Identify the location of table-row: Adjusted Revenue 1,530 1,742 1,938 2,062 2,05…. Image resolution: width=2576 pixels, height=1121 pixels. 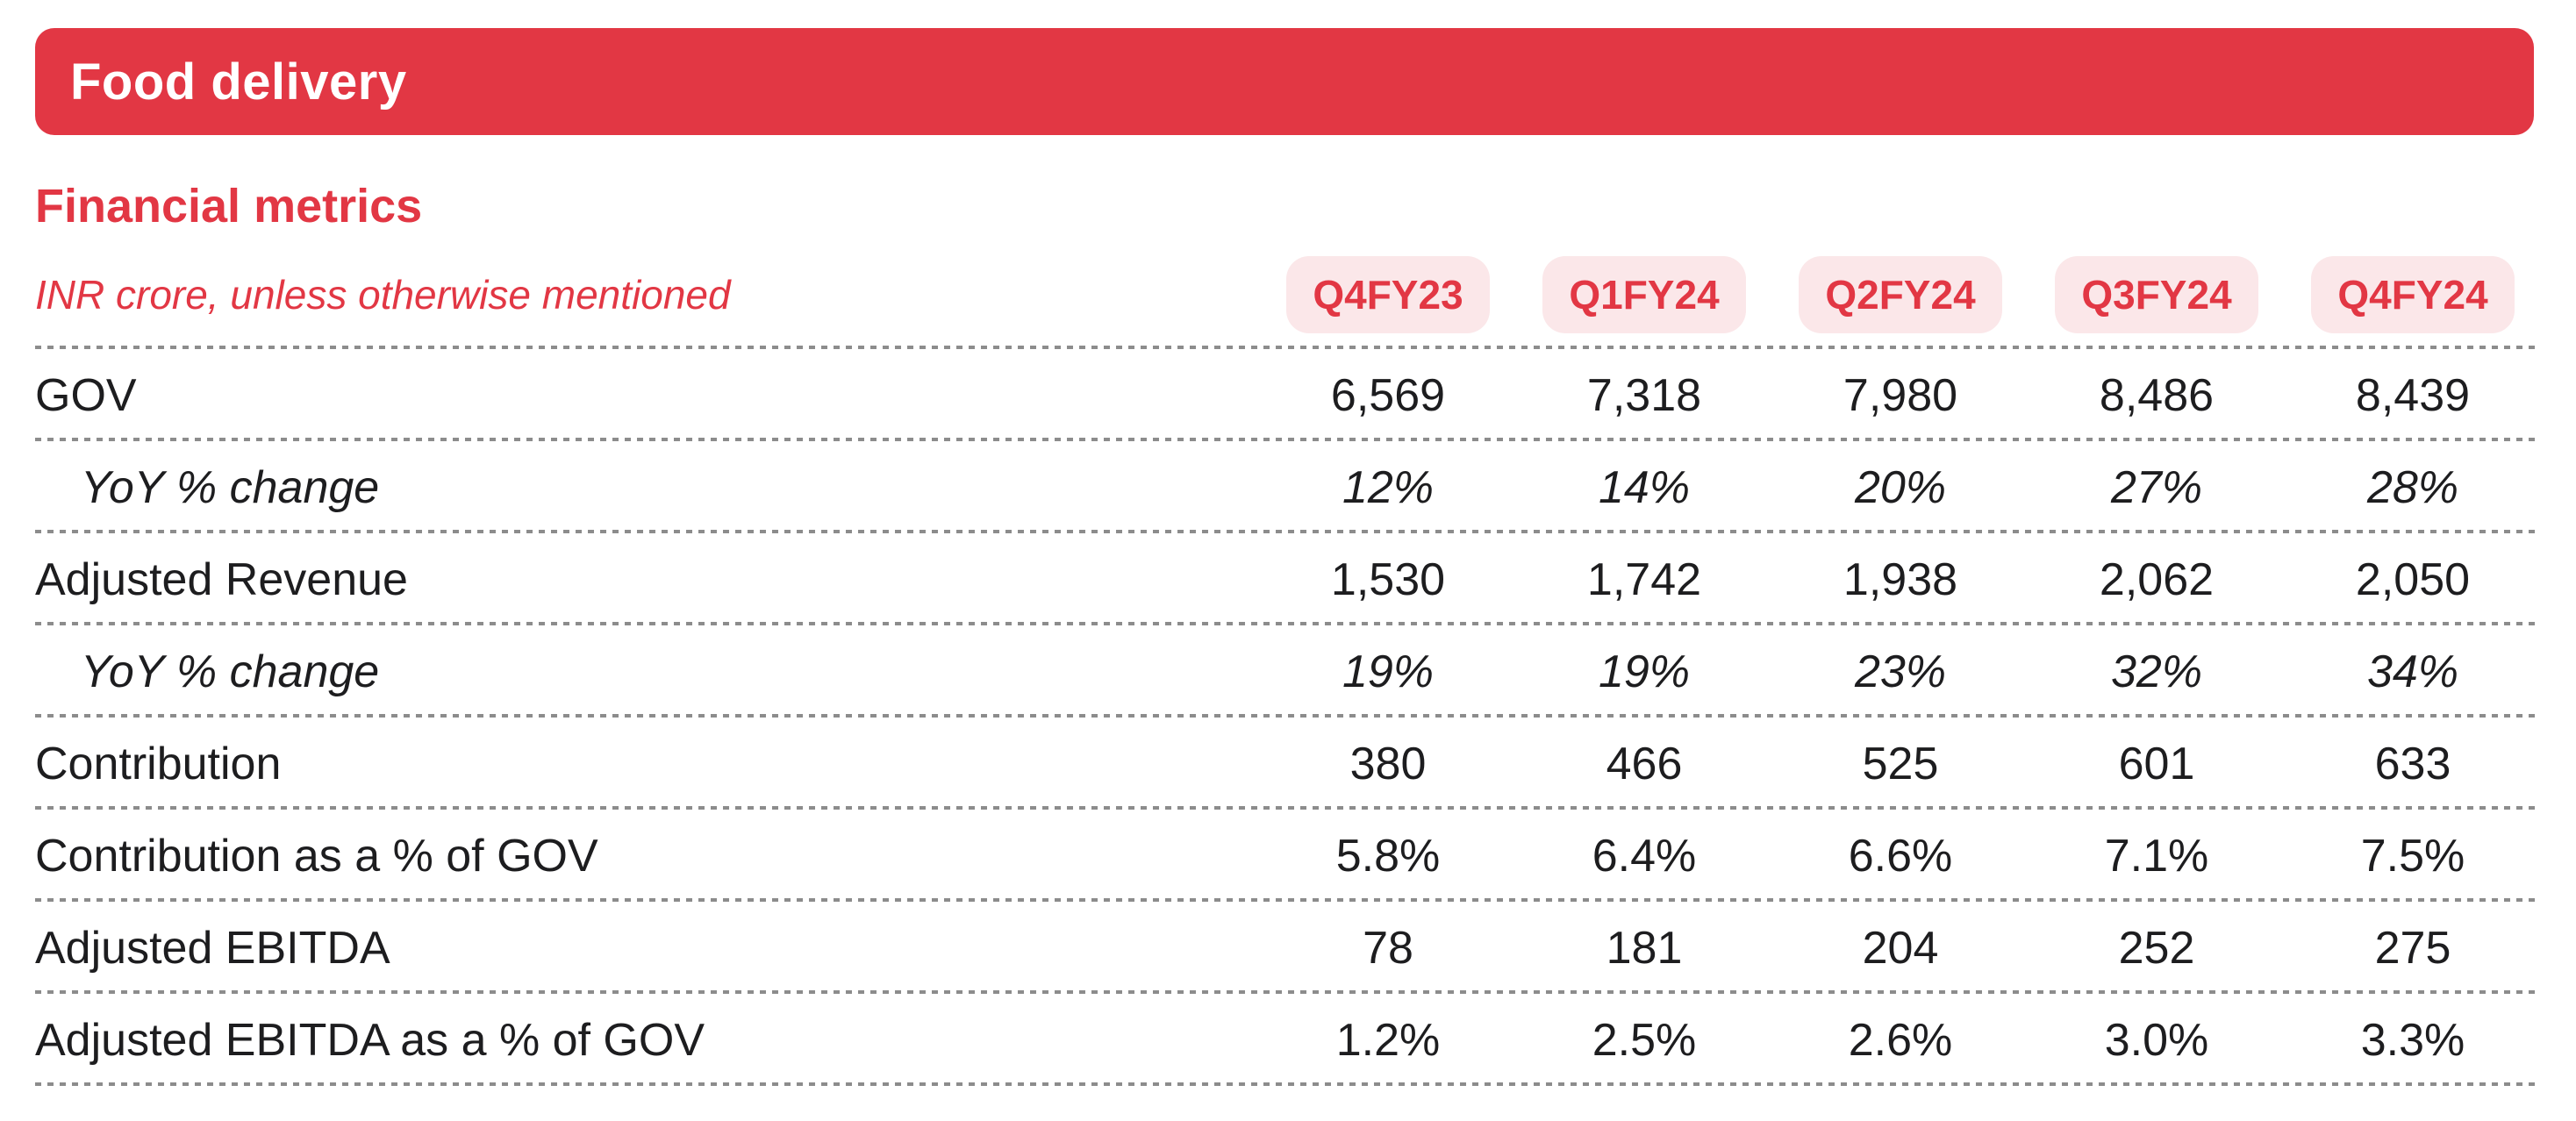
(1288, 579).